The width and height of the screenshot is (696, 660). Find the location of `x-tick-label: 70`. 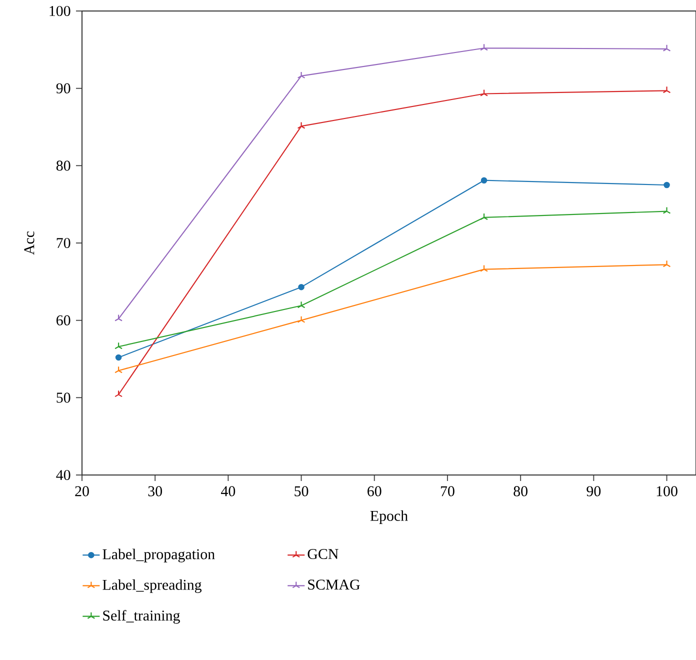

x-tick-label: 70 is located at coordinates (447, 491).